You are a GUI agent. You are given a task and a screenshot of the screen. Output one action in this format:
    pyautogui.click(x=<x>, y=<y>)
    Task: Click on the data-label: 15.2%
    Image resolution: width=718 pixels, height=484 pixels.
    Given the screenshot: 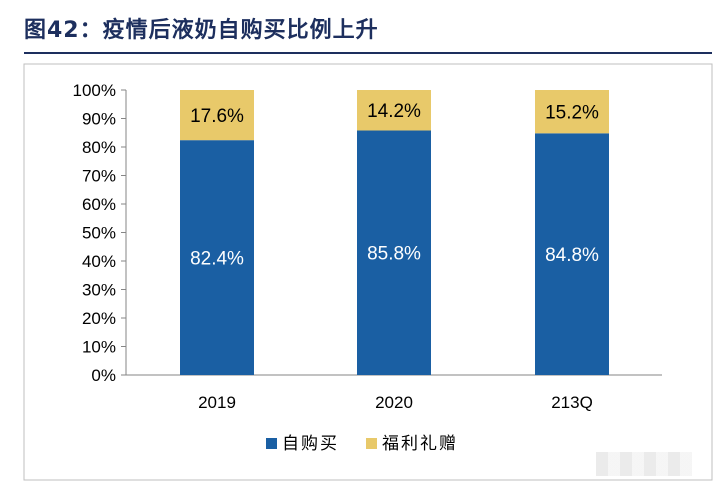 What is the action you would take?
    pyautogui.click(x=572, y=113)
    